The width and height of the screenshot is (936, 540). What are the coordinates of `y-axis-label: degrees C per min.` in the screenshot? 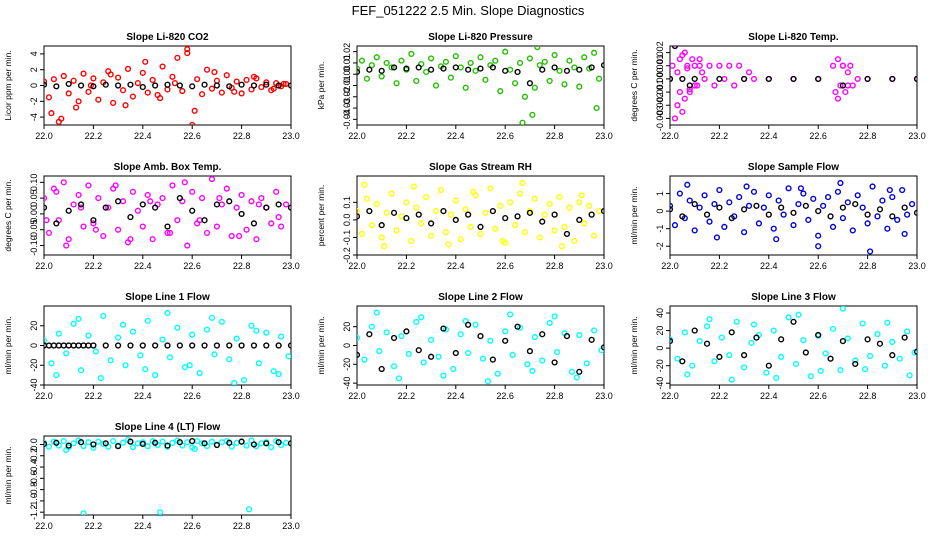 It's located at (634, 85).